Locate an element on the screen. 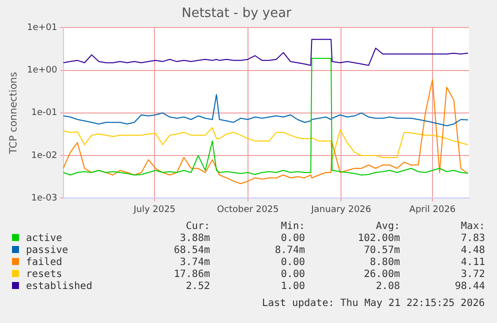 The image size is (497, 323). y-tick-label: 1e-03 is located at coordinates (44, 199).